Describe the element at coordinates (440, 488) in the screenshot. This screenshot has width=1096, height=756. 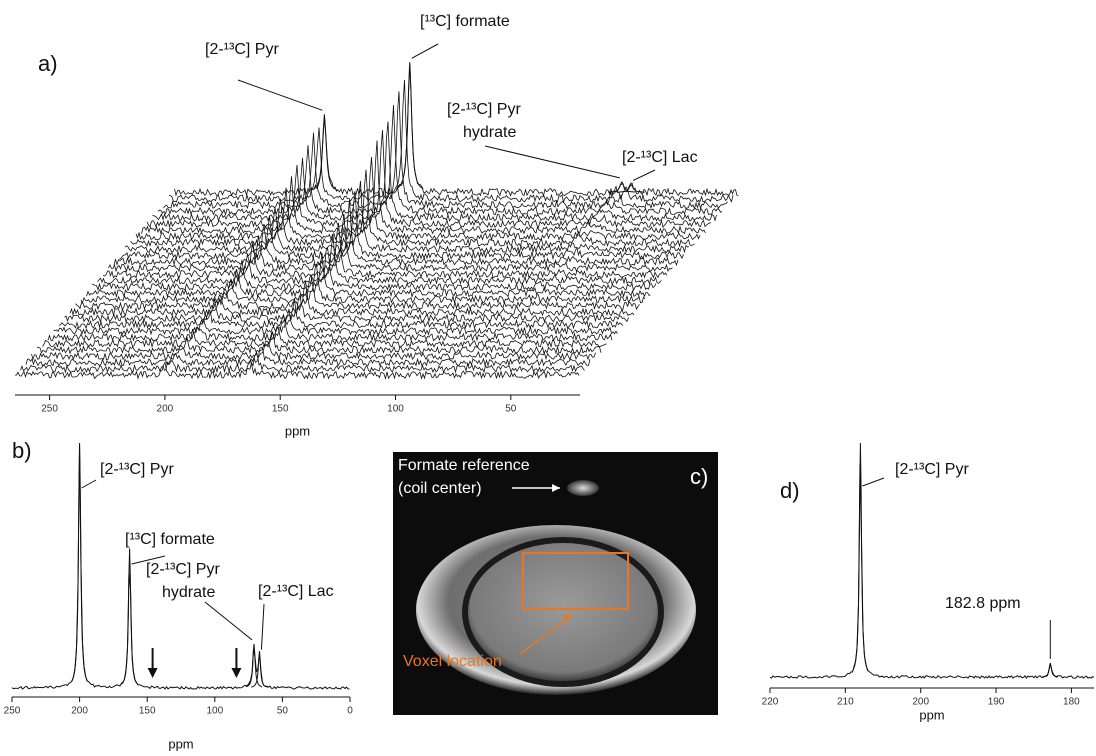
I see `annotation: (coil center)` at that location.